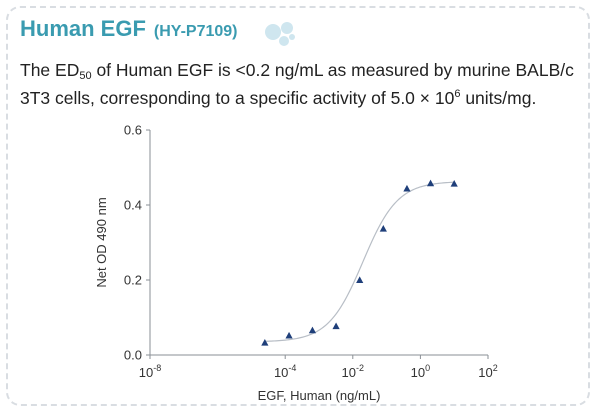  What do you see at coordinates (457, 94) in the screenshot?
I see `exp-superscript: 6` at bounding box center [457, 94].